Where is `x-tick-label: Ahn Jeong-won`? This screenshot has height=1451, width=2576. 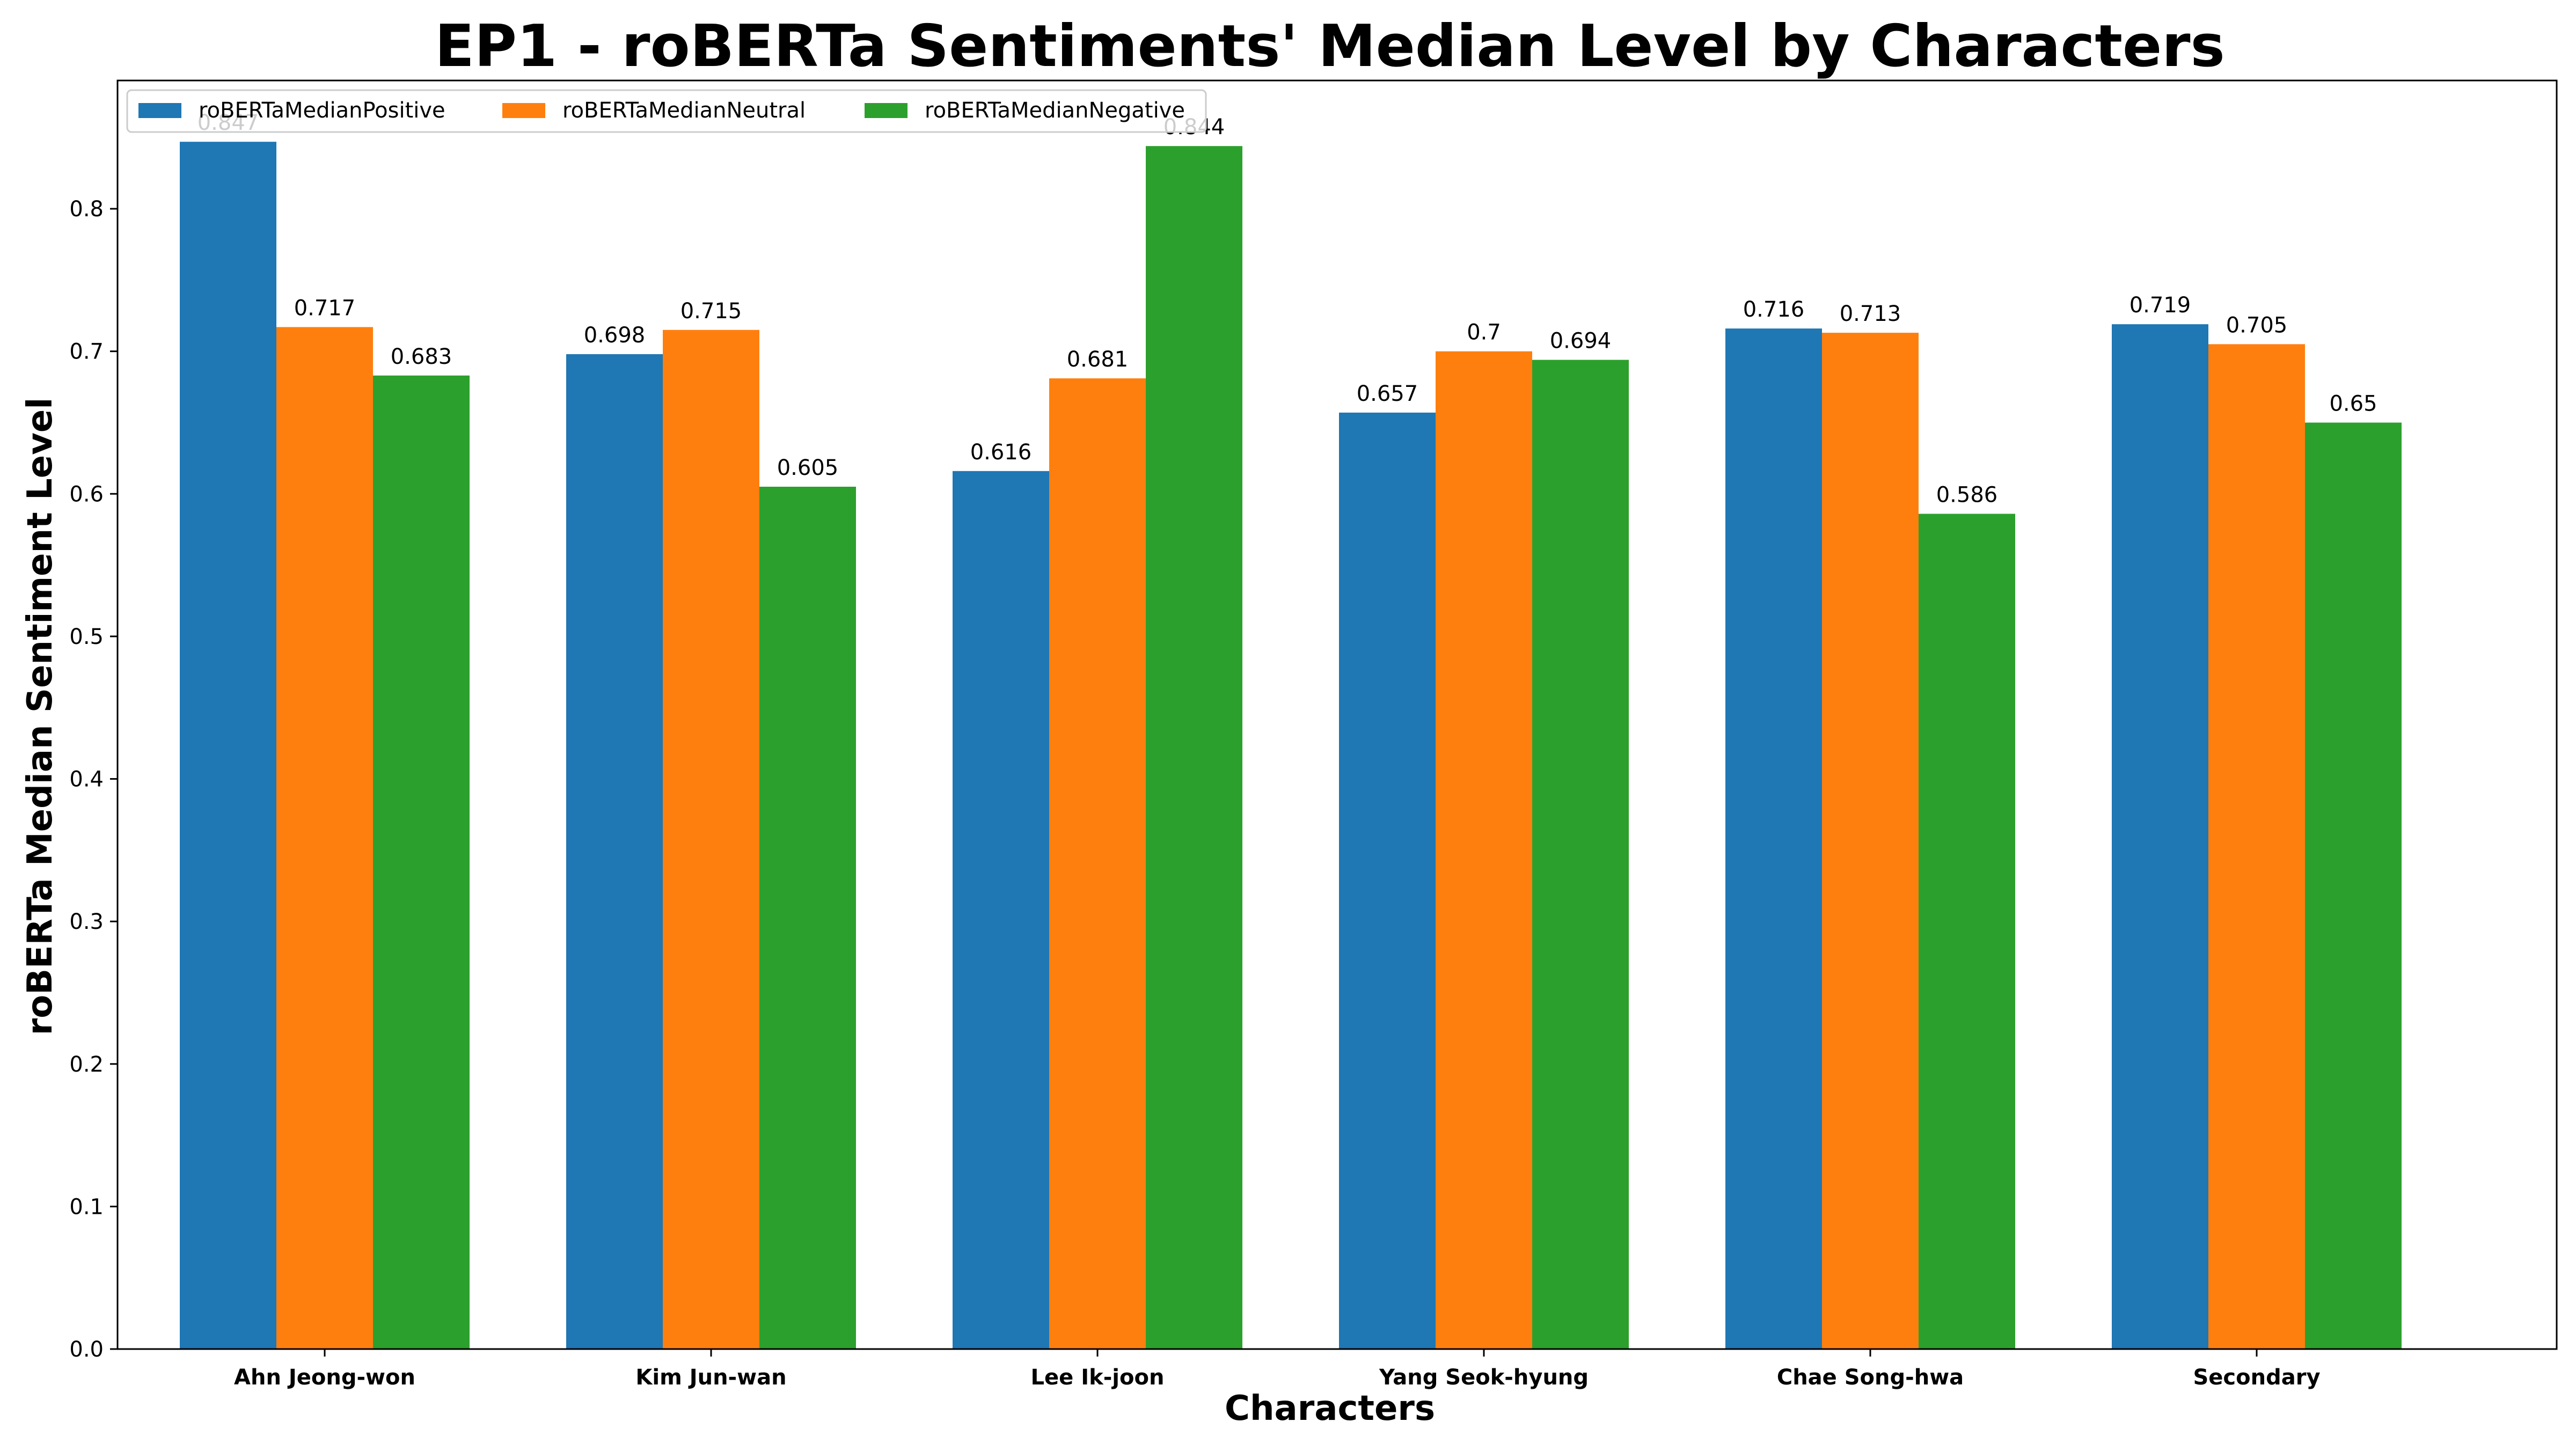 x-tick-label: Ahn Jeong-won is located at coordinates (324, 1377).